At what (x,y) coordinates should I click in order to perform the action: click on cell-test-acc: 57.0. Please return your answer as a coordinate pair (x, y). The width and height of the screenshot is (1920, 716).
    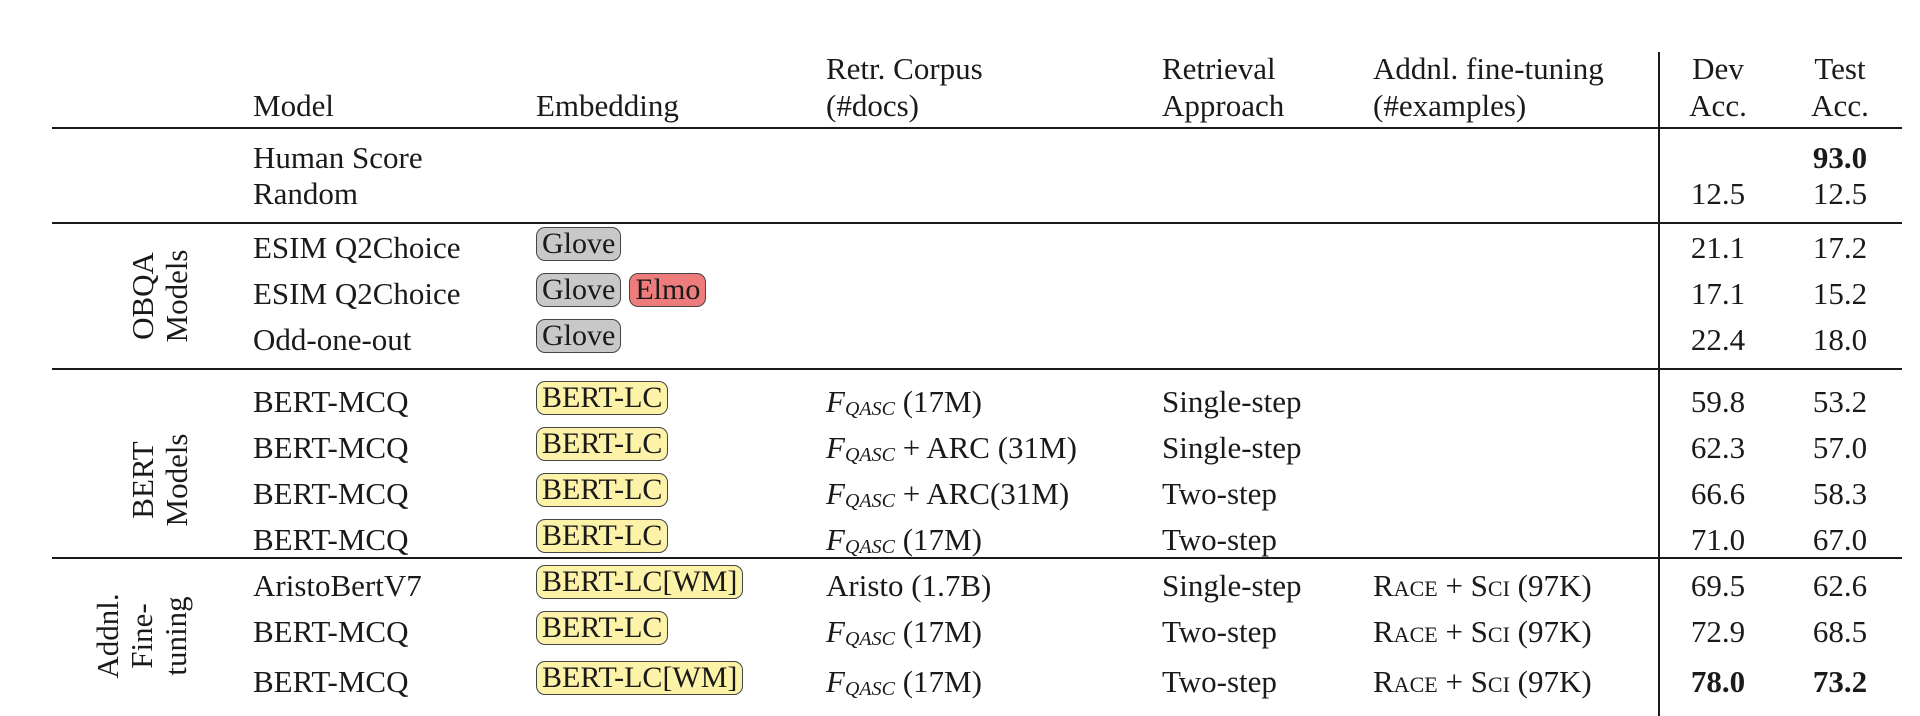
    Looking at the image, I should click on (1840, 447).